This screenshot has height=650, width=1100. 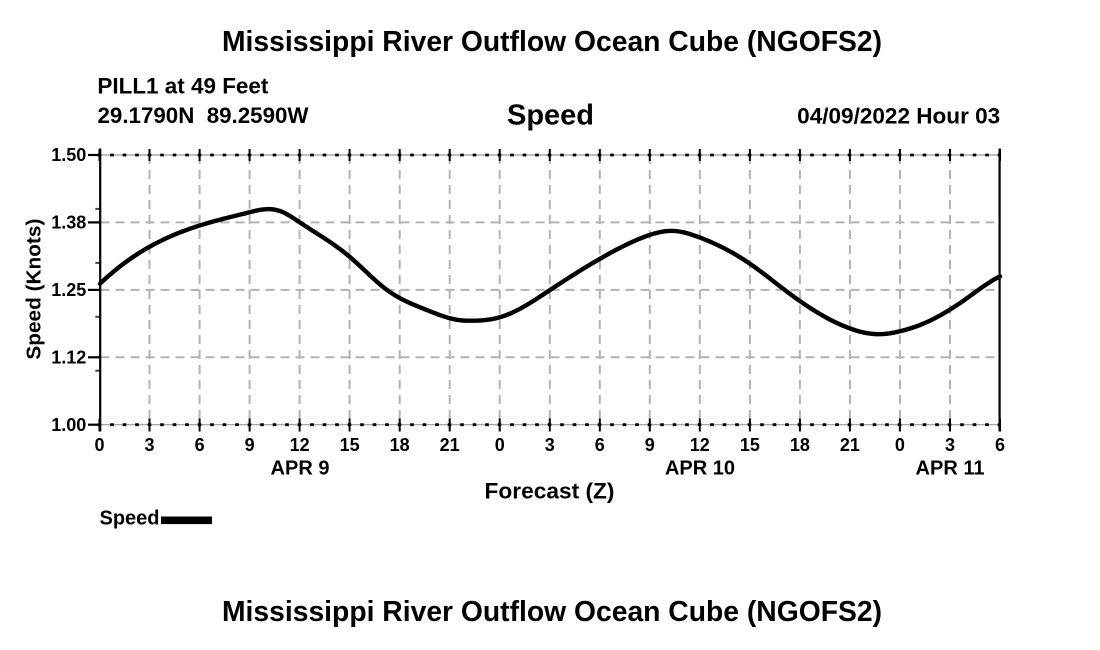 What do you see at coordinates (35, 289) in the screenshot?
I see `svg-text: Speed (Knots)` at bounding box center [35, 289].